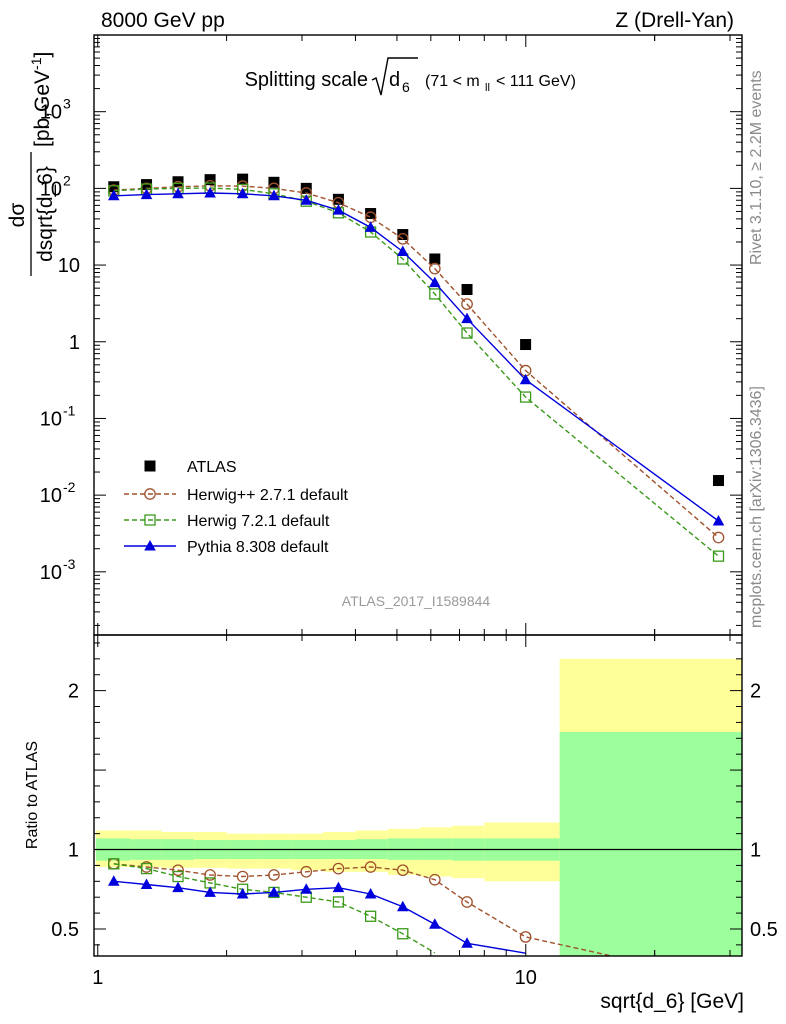 This screenshot has width=786, height=1024. What do you see at coordinates (274, 908) in the screenshot?
I see `herwig7-ratio-line` at bounding box center [274, 908].